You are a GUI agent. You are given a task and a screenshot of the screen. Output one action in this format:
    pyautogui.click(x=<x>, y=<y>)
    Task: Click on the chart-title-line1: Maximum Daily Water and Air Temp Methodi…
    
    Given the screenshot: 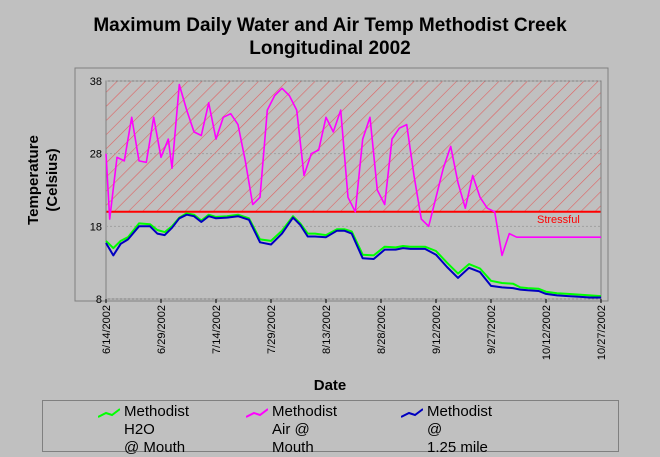 What is the action you would take?
    pyautogui.click(x=330, y=25)
    